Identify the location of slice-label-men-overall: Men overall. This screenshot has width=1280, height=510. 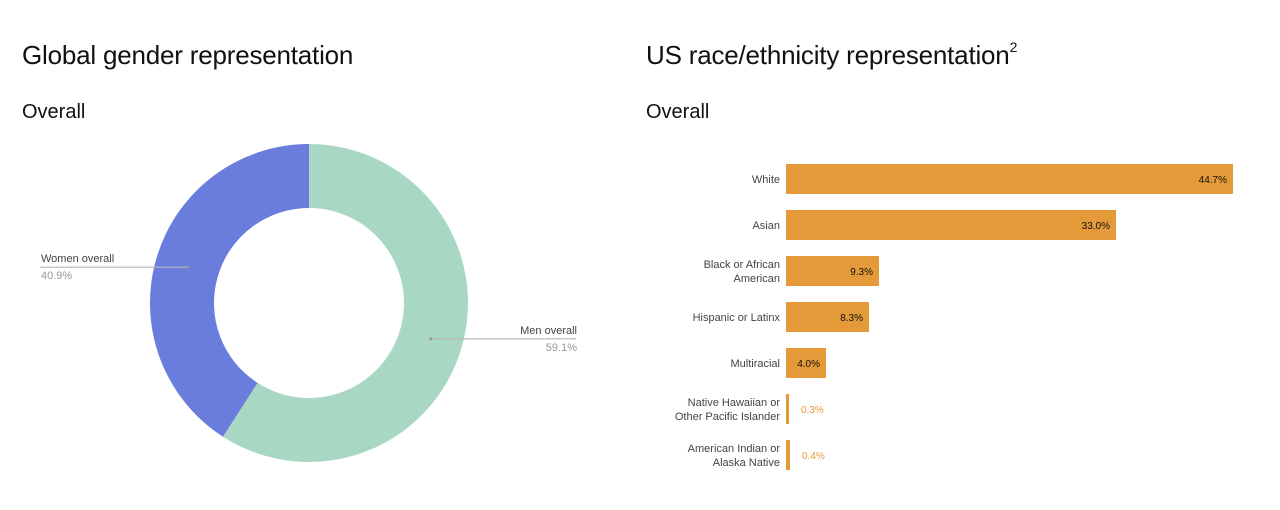
(548, 331).